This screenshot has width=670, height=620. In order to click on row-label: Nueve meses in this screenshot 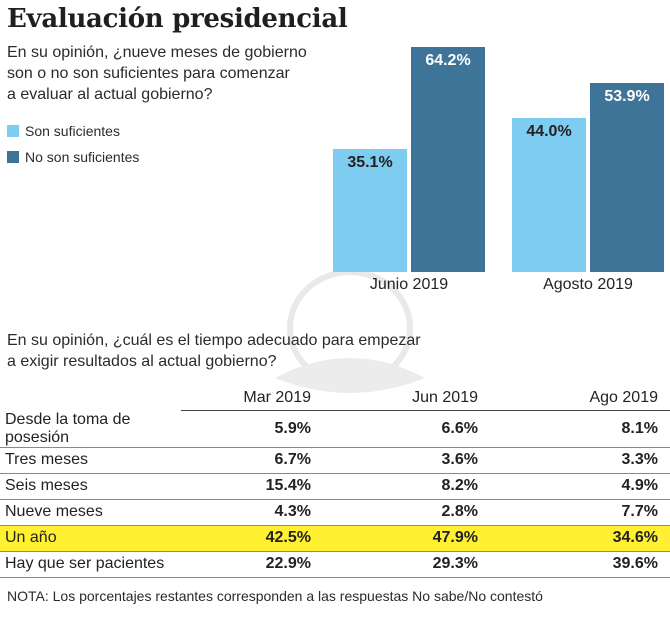, I will do `click(90, 512)`.